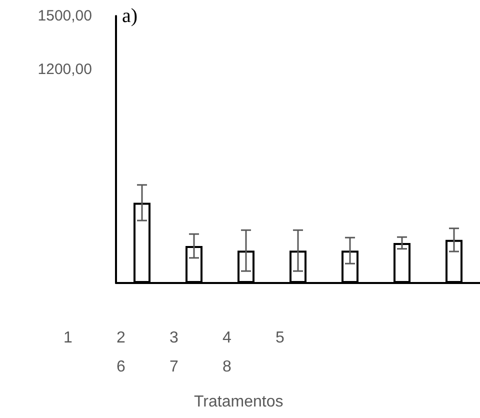 Image resolution: width=480 pixels, height=418 pixels. What do you see at coordinates (239, 402) in the screenshot?
I see `text: Tratamentos` at bounding box center [239, 402].